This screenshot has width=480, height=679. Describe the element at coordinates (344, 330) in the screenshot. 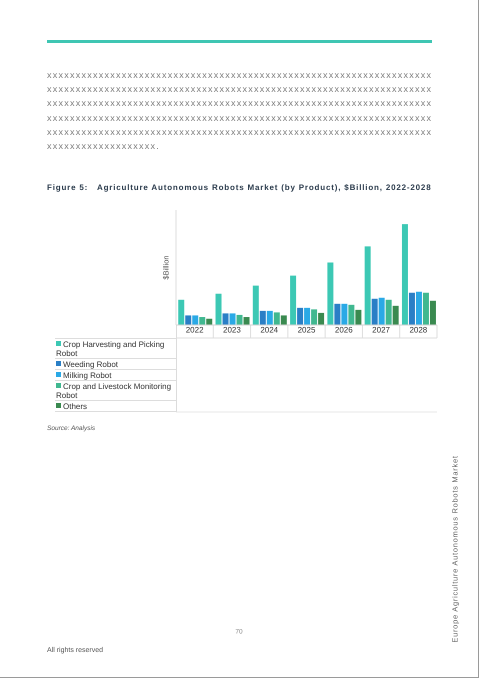

I see `x-tick-label: 2026` at that location.